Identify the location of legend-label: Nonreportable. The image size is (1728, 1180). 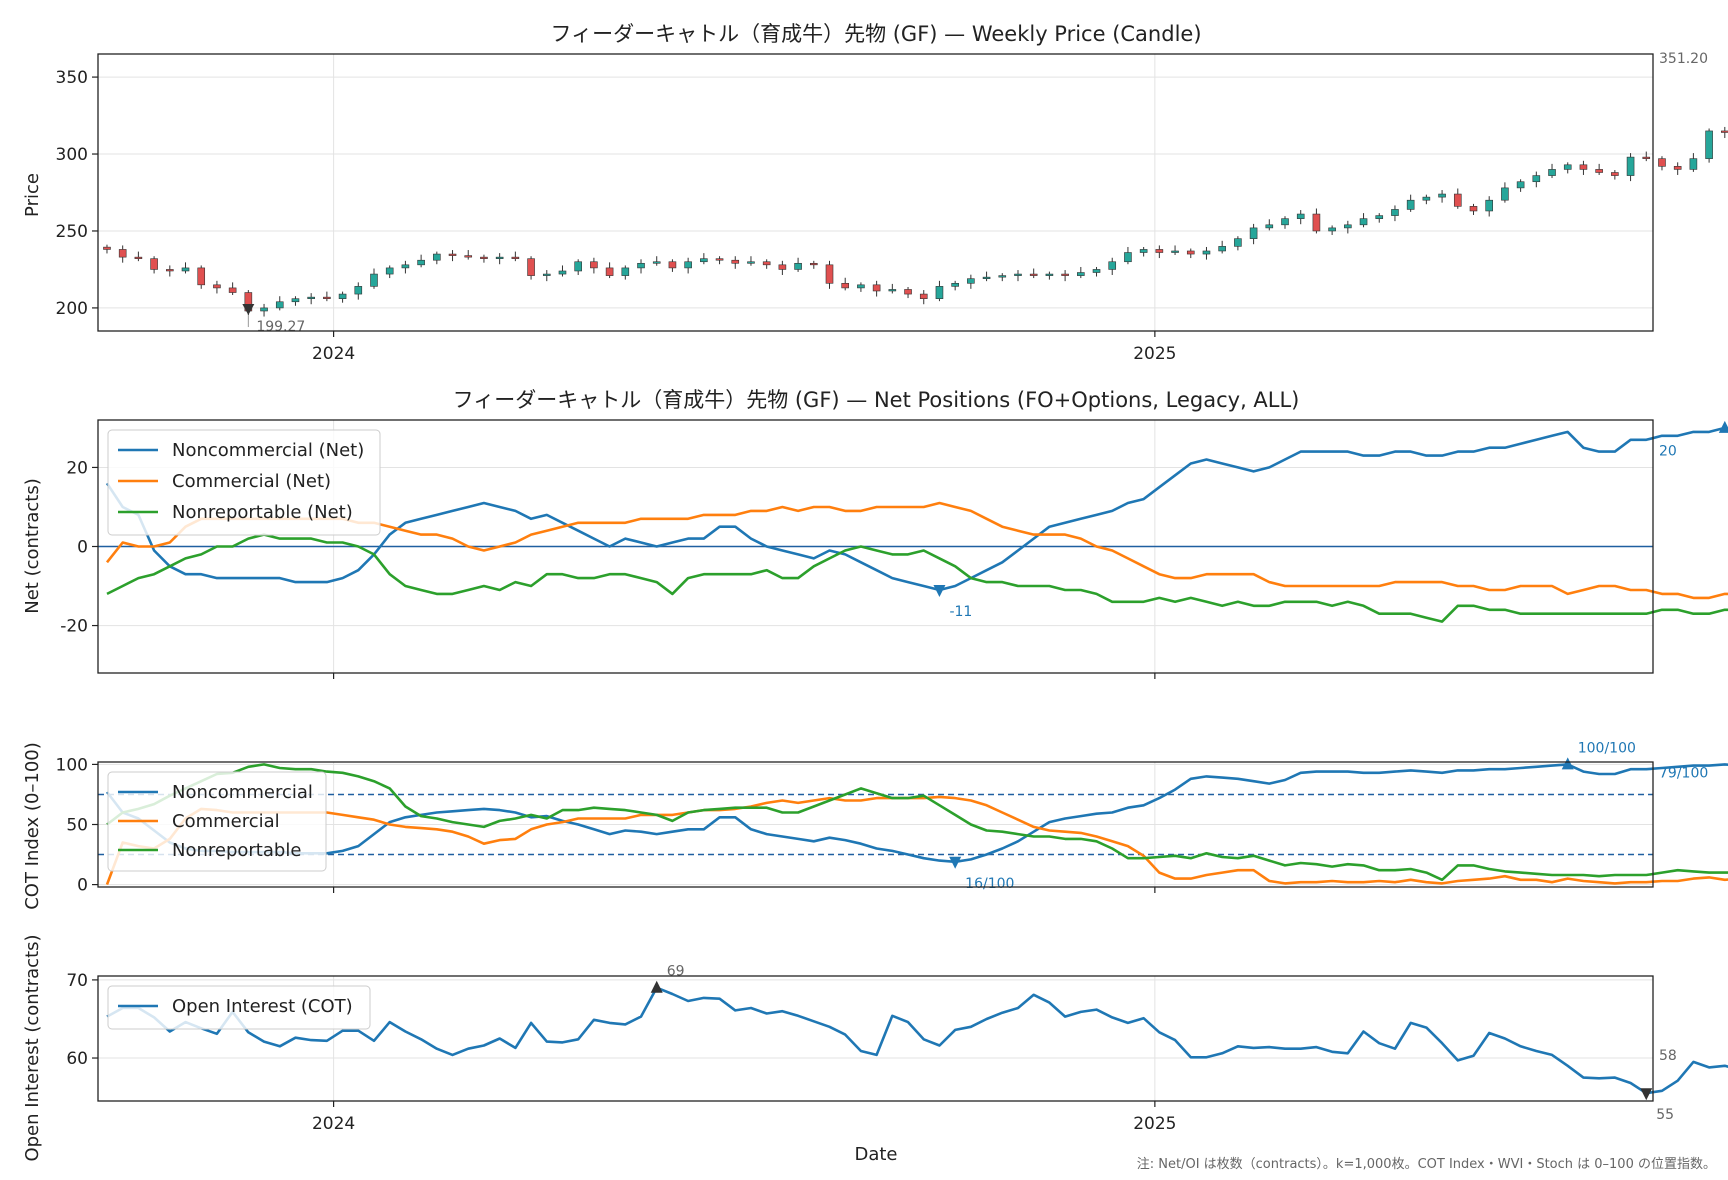
(236, 850).